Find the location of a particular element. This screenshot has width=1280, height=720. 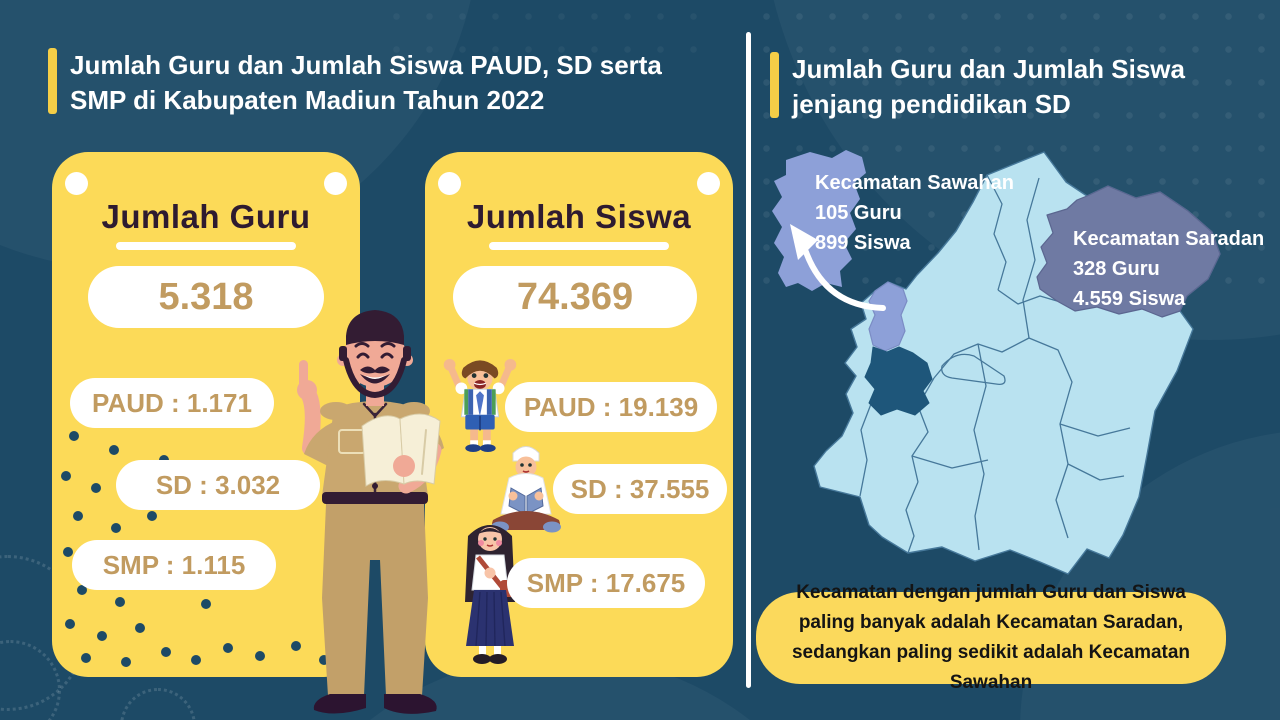

panel-divider is located at coordinates (748, 360).